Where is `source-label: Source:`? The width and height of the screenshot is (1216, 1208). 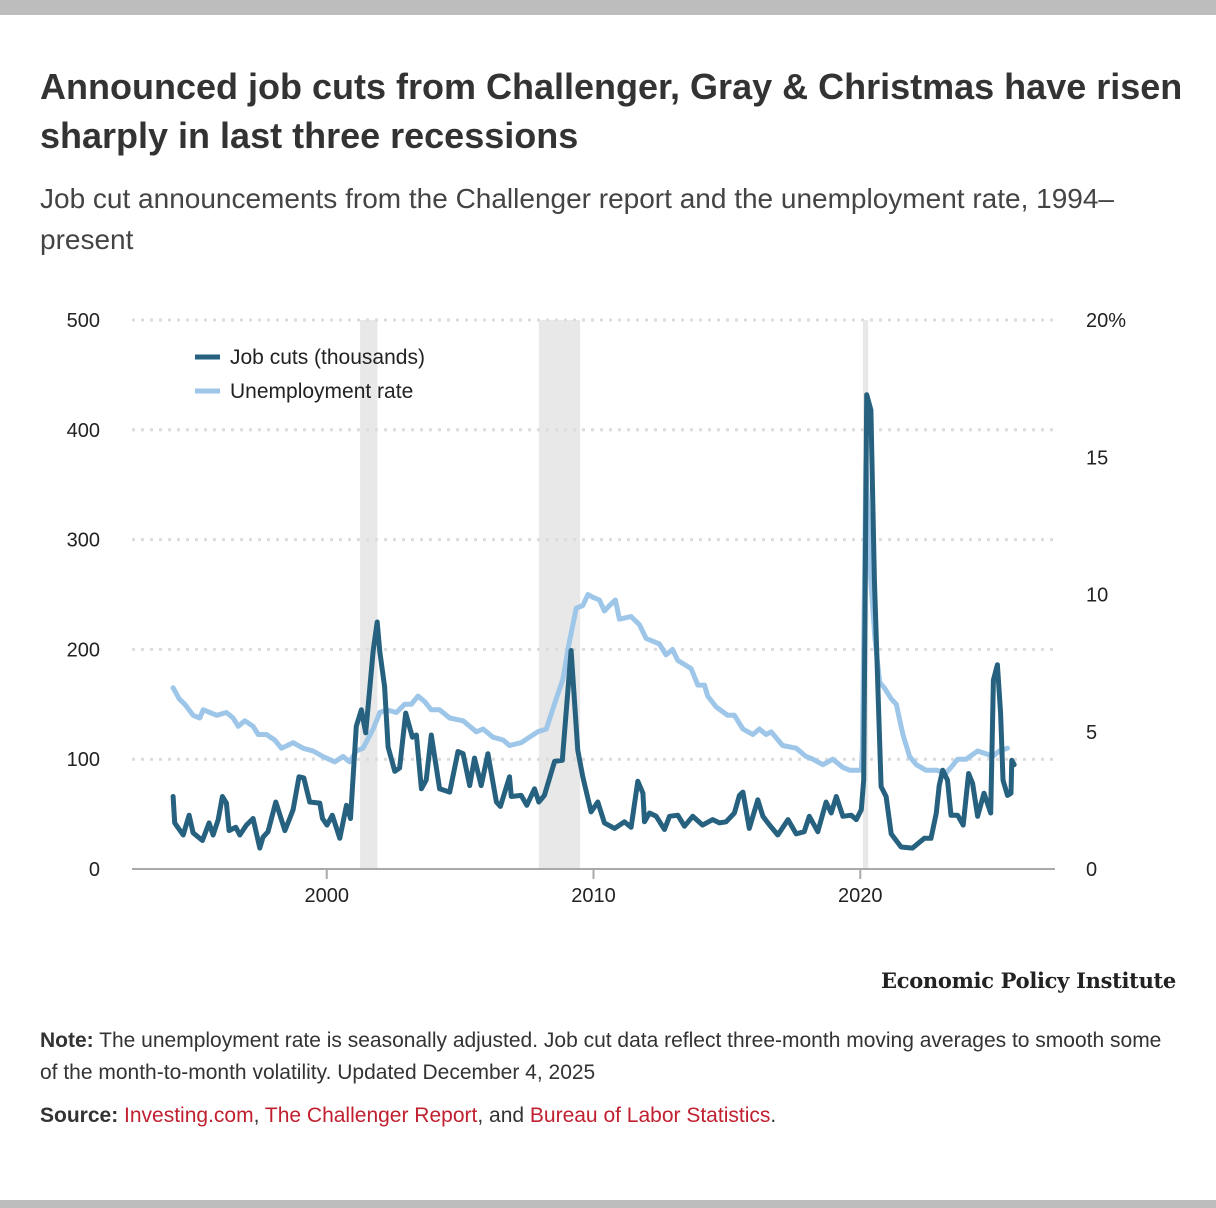
source-label: Source: is located at coordinates (79, 1115).